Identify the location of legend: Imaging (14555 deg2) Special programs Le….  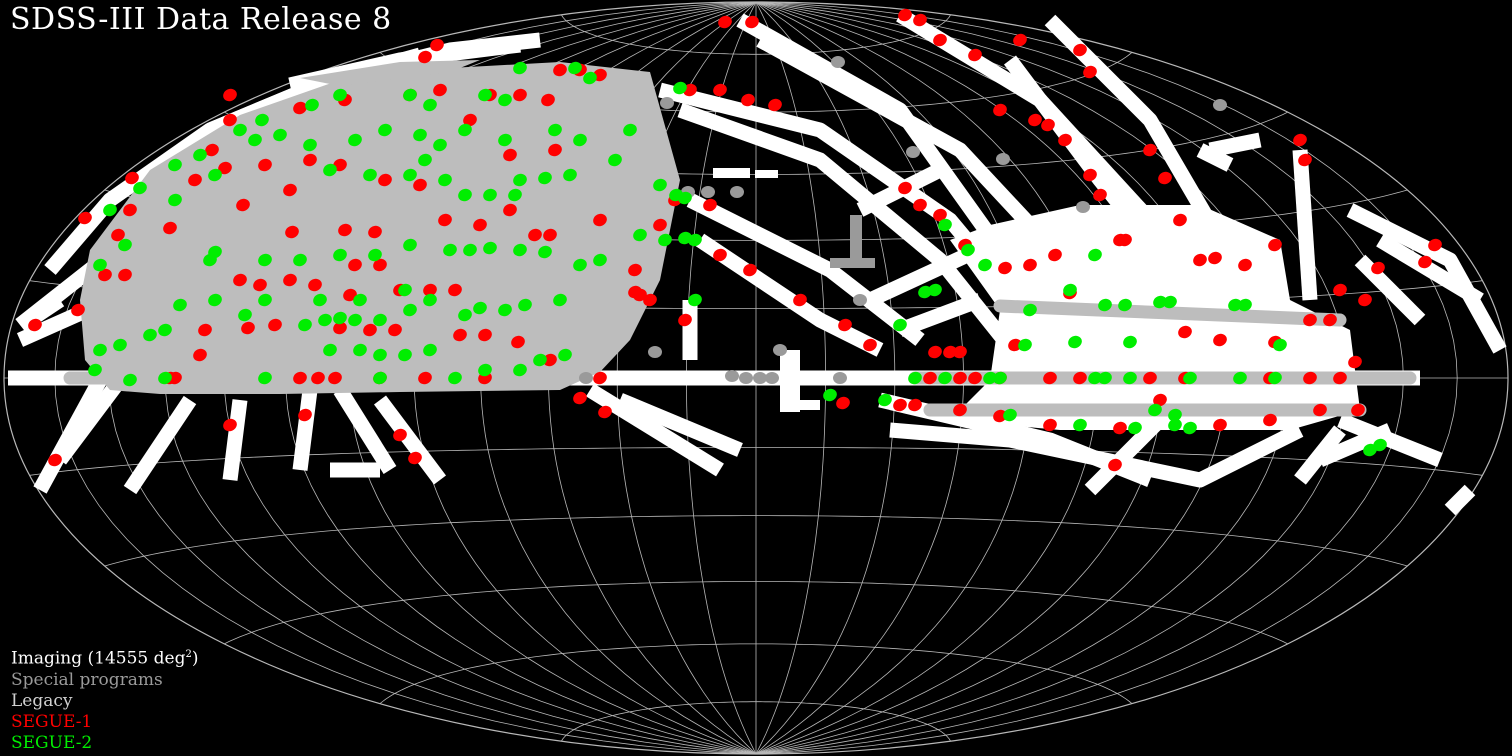
(104, 699).